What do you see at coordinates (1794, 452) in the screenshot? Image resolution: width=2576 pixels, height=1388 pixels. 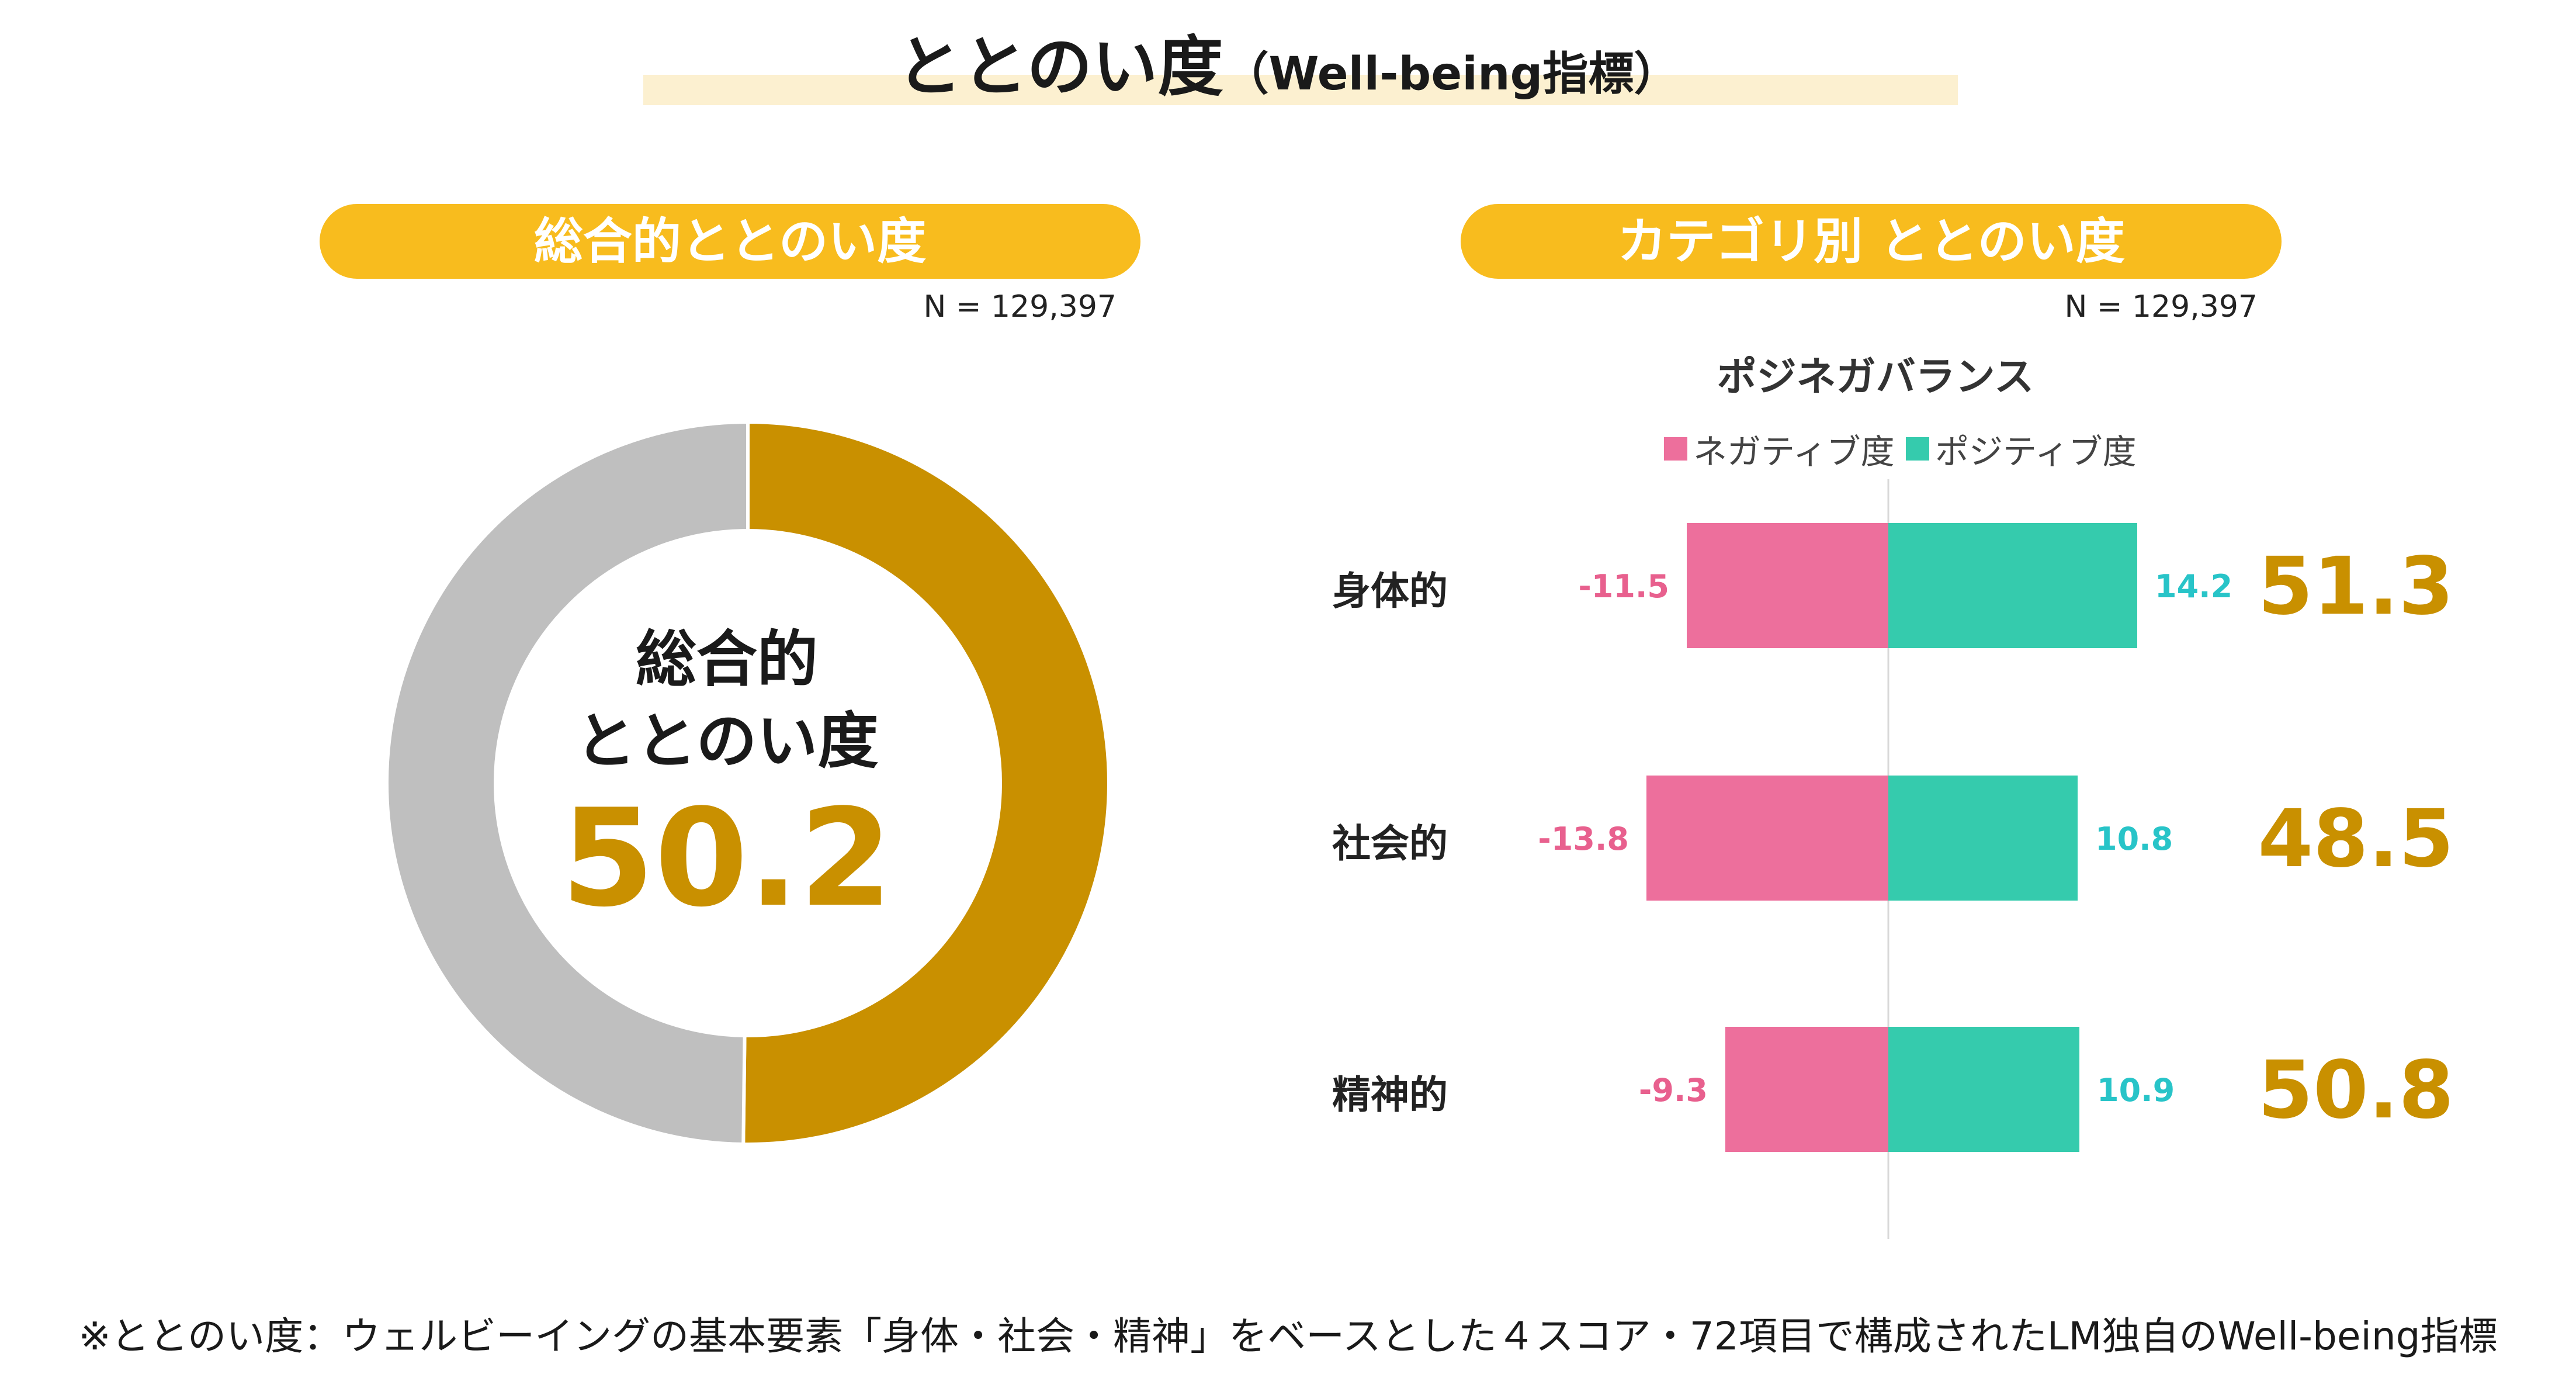 I see `legend-negative-label: ネガティブ度` at bounding box center [1794, 452].